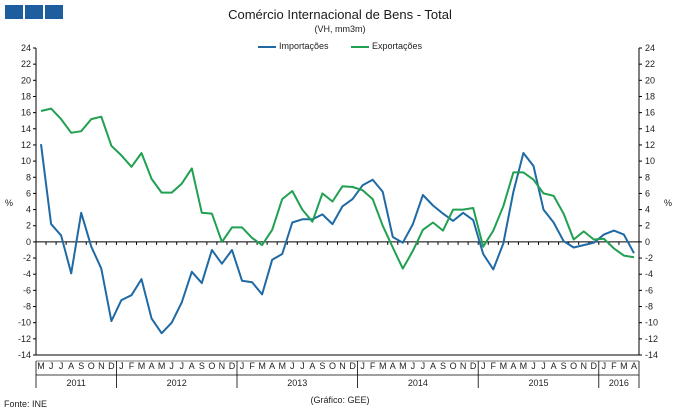  What do you see at coordinates (26, 161) in the screenshot?
I see `y-tick-label-left: 10` at bounding box center [26, 161].